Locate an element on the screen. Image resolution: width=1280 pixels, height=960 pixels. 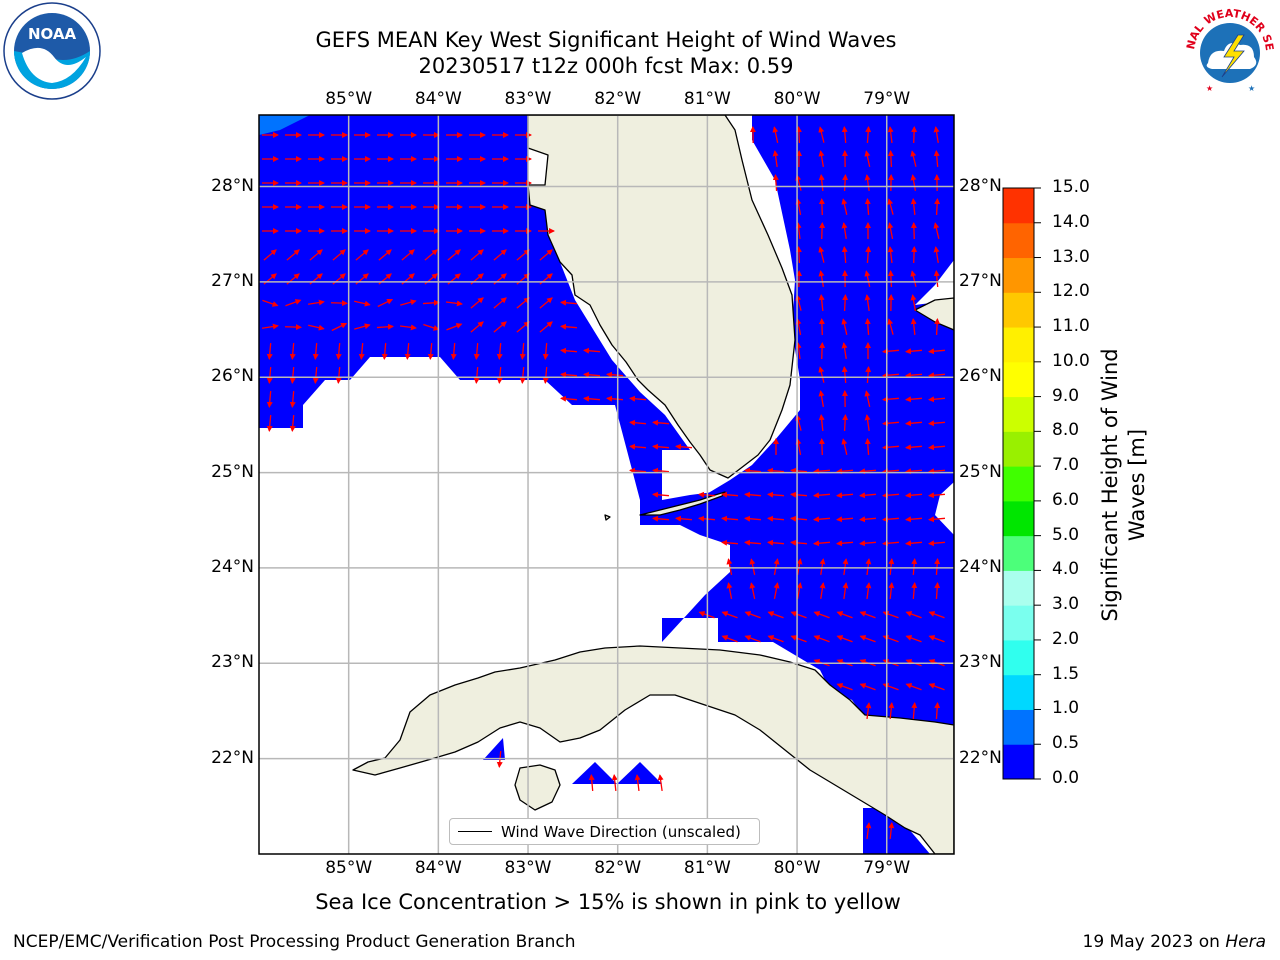
lat-tick-label-left: 23°N is located at coordinates (232, 662).